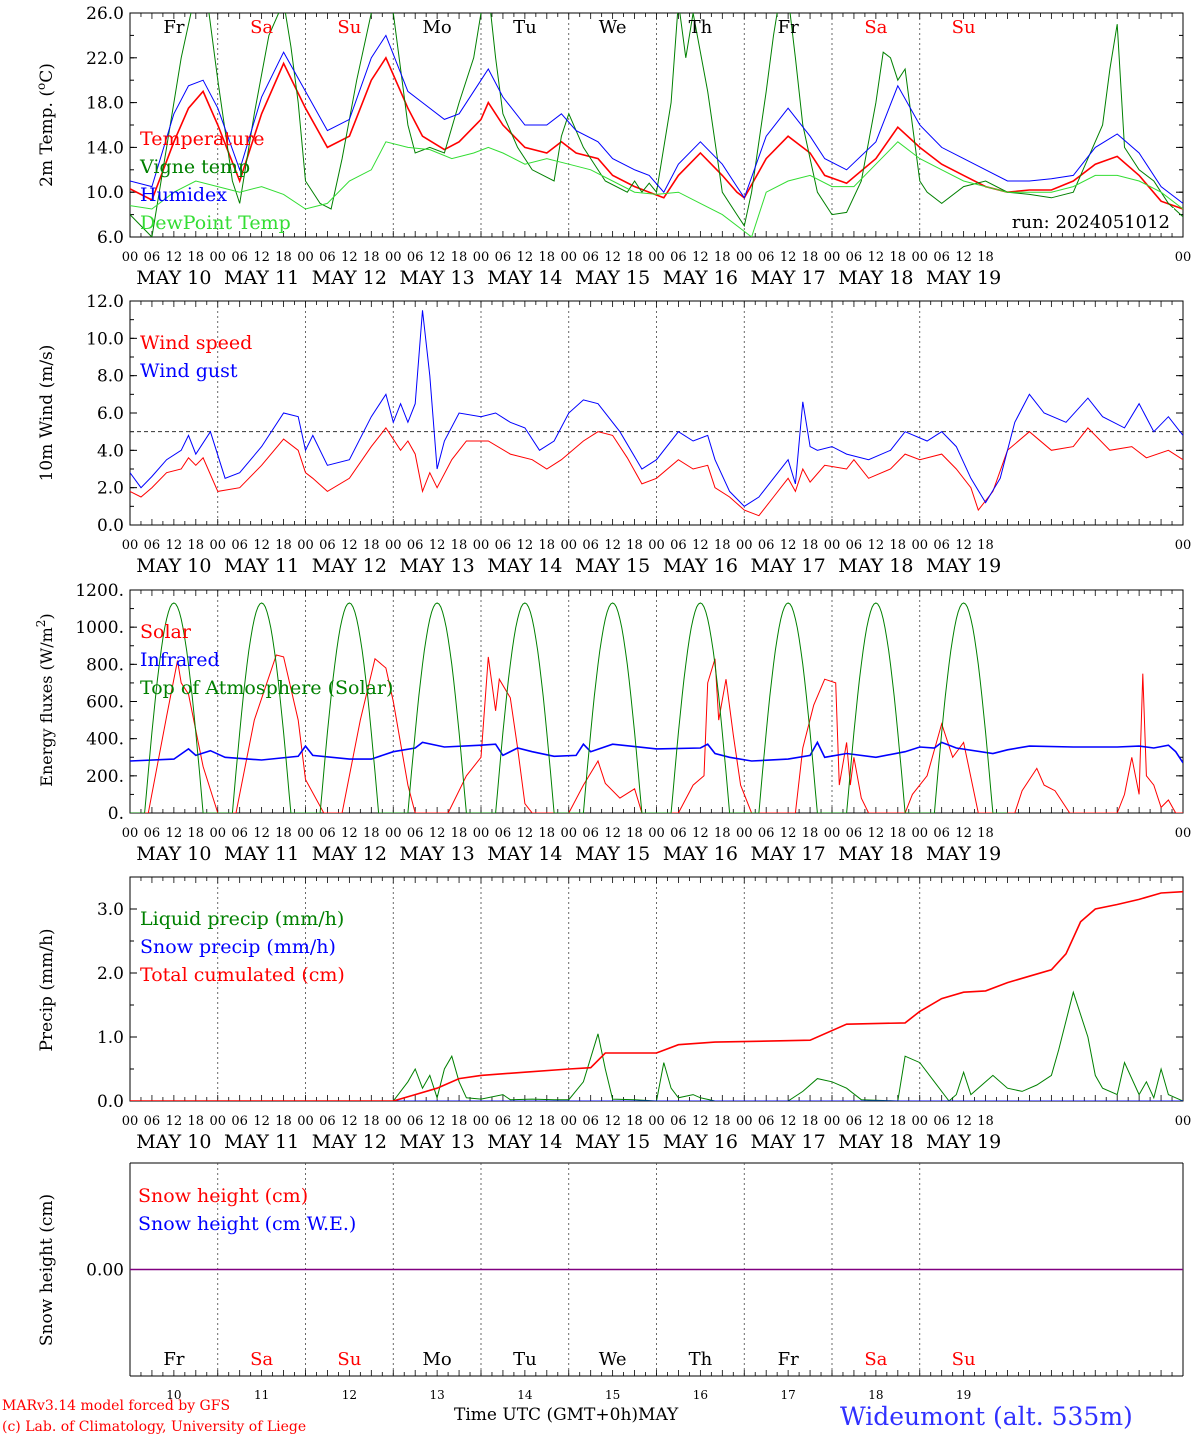 The image size is (1194, 1440). I want to click on panel-2-hour-label-end: 00, so click(1183, 833).